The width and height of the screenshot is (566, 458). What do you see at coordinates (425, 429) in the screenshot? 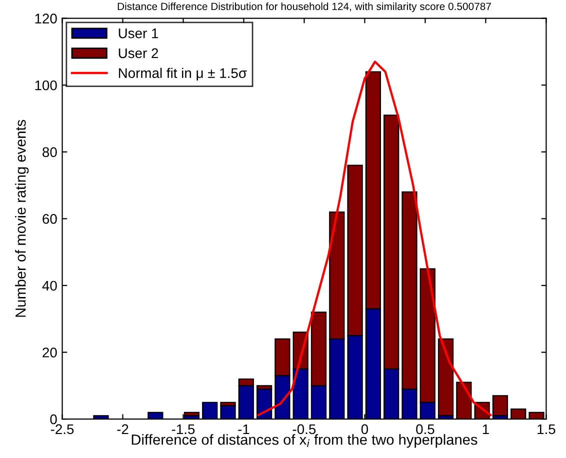
I see `x-tick-label: 0.5` at bounding box center [425, 429].